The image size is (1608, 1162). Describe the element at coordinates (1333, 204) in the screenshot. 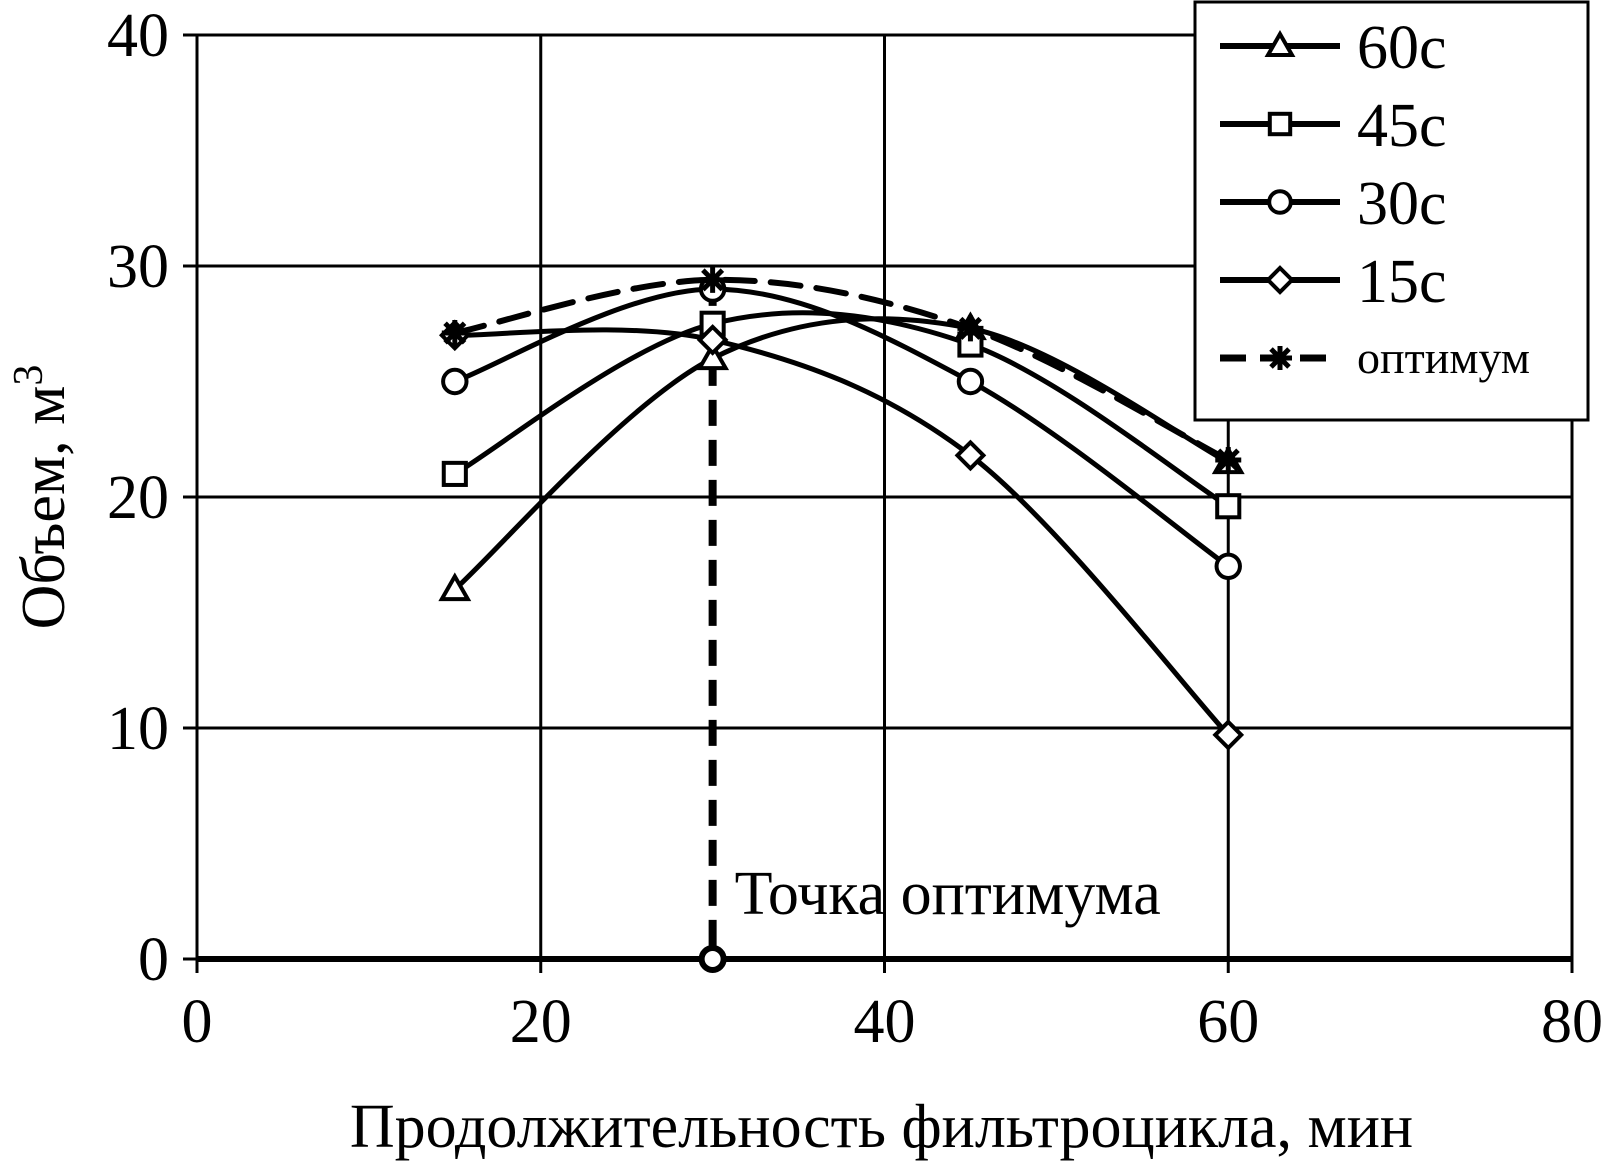

I see `legend-item: 30с` at that location.